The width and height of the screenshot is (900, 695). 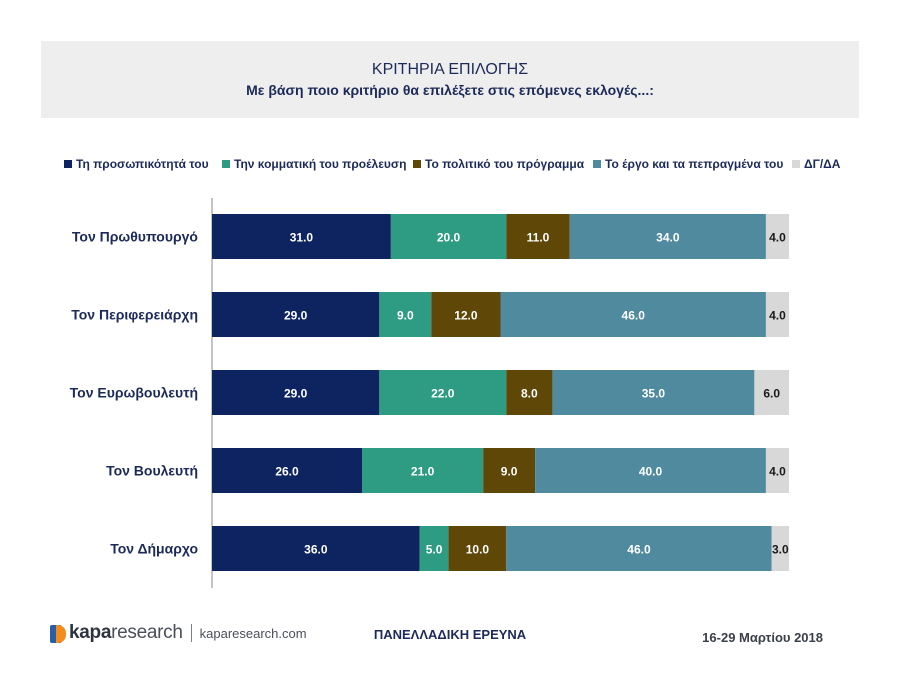 I want to click on data-label: 3.0, so click(x=780, y=550).